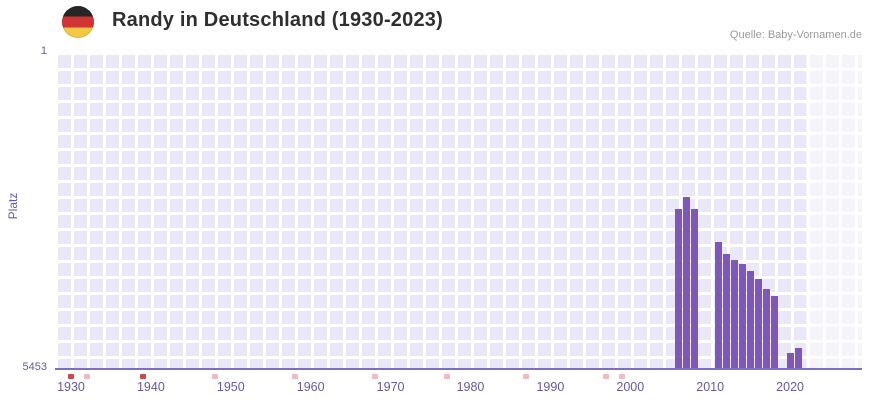  What do you see at coordinates (766, 328) in the screenshot?
I see `bar-2017` at bounding box center [766, 328].